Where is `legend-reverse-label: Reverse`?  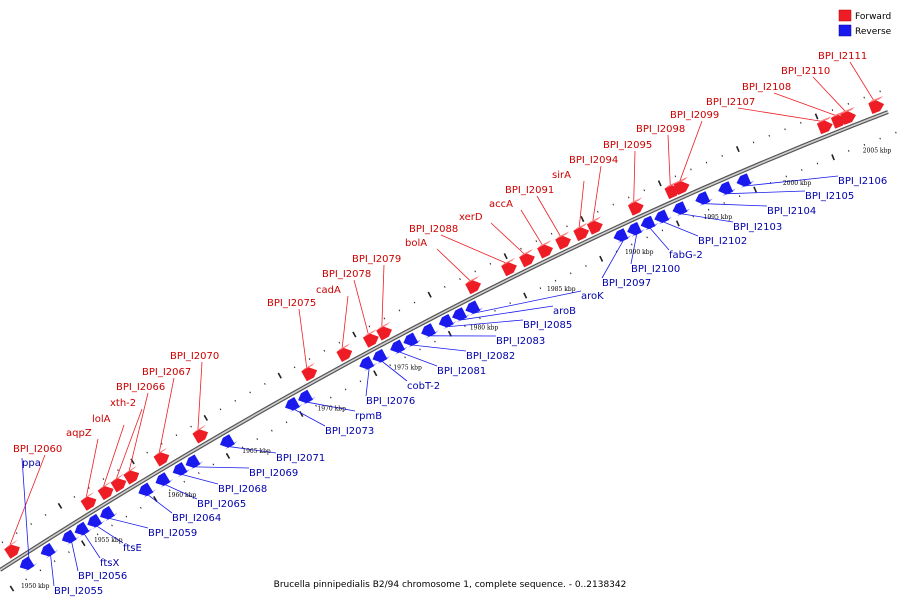
legend-reverse-label: Reverse is located at coordinates (873, 32).